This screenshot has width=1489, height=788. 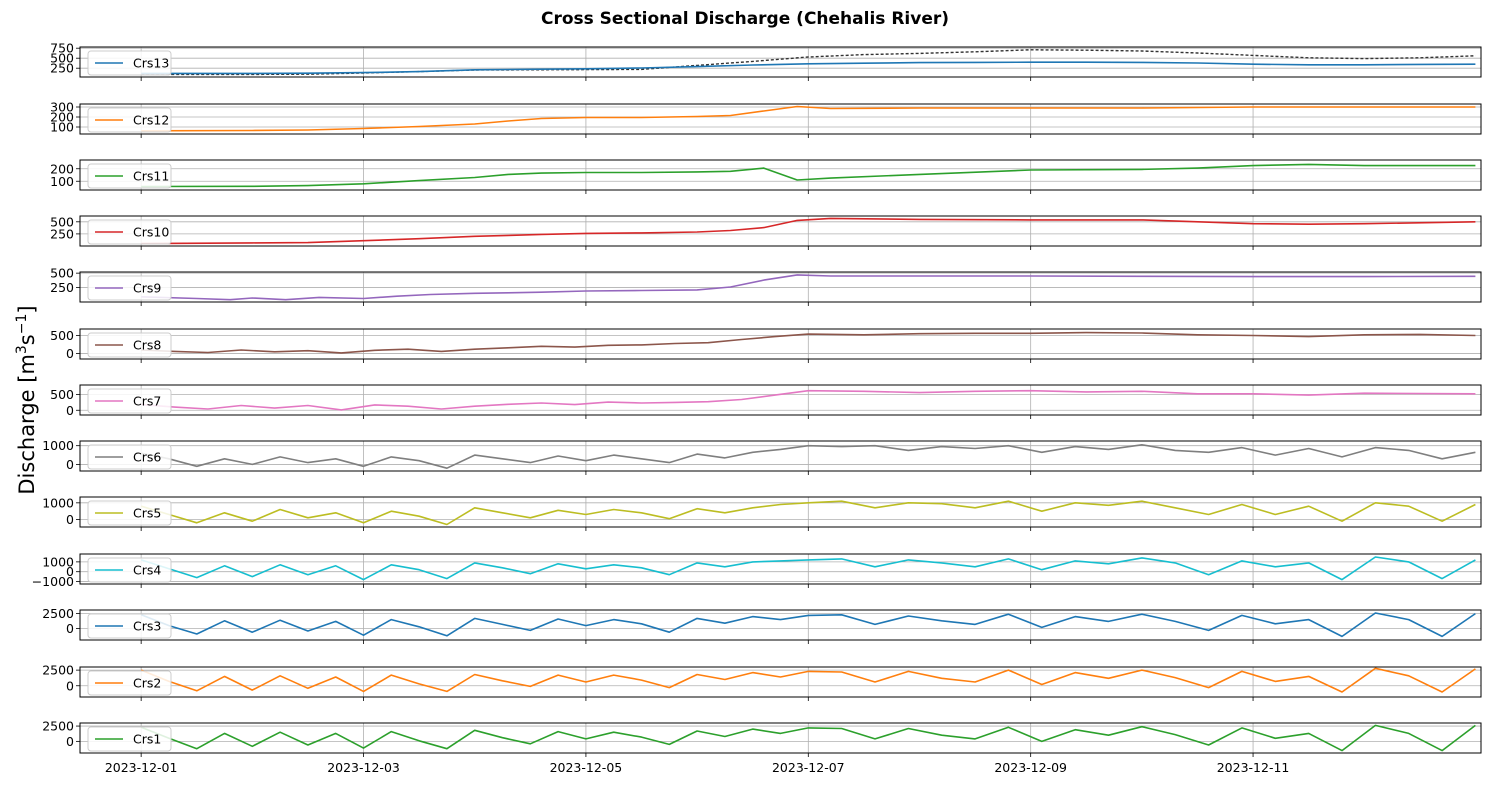 I want to click on series-line-crs5, so click(x=808, y=513).